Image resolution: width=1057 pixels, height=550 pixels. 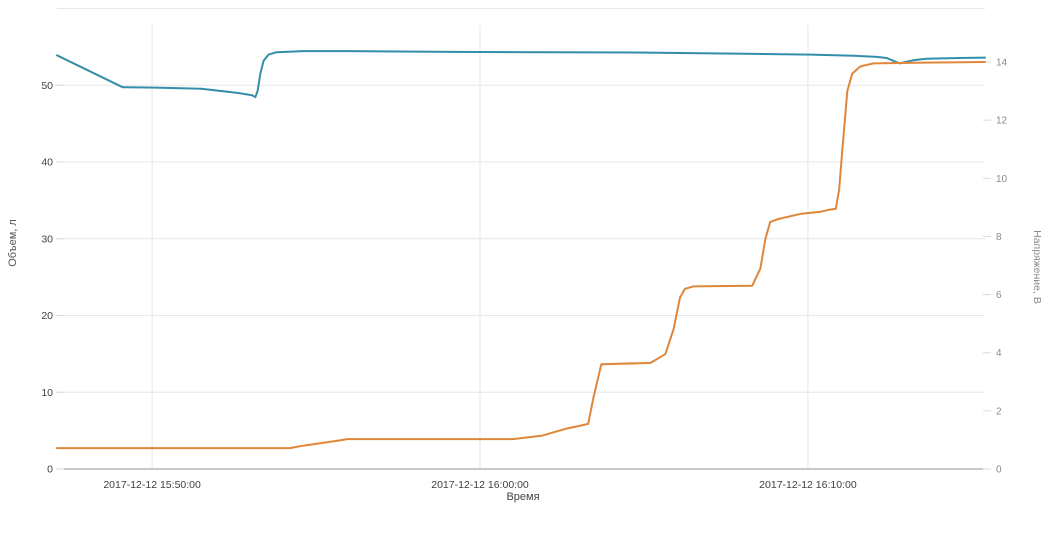 I want to click on x-tick-label-1: 2017-12-12 16:00:00, so click(x=480, y=485).